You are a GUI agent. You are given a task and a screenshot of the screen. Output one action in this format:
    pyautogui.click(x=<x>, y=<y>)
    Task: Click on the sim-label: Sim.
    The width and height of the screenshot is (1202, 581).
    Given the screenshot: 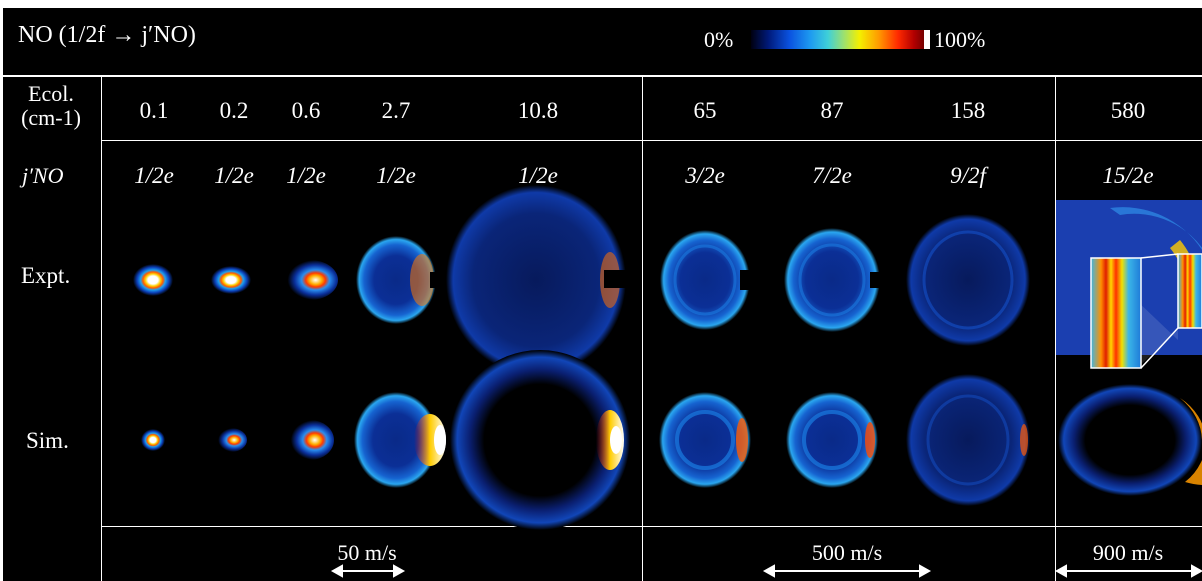 What is the action you would take?
    pyautogui.click(x=47, y=440)
    